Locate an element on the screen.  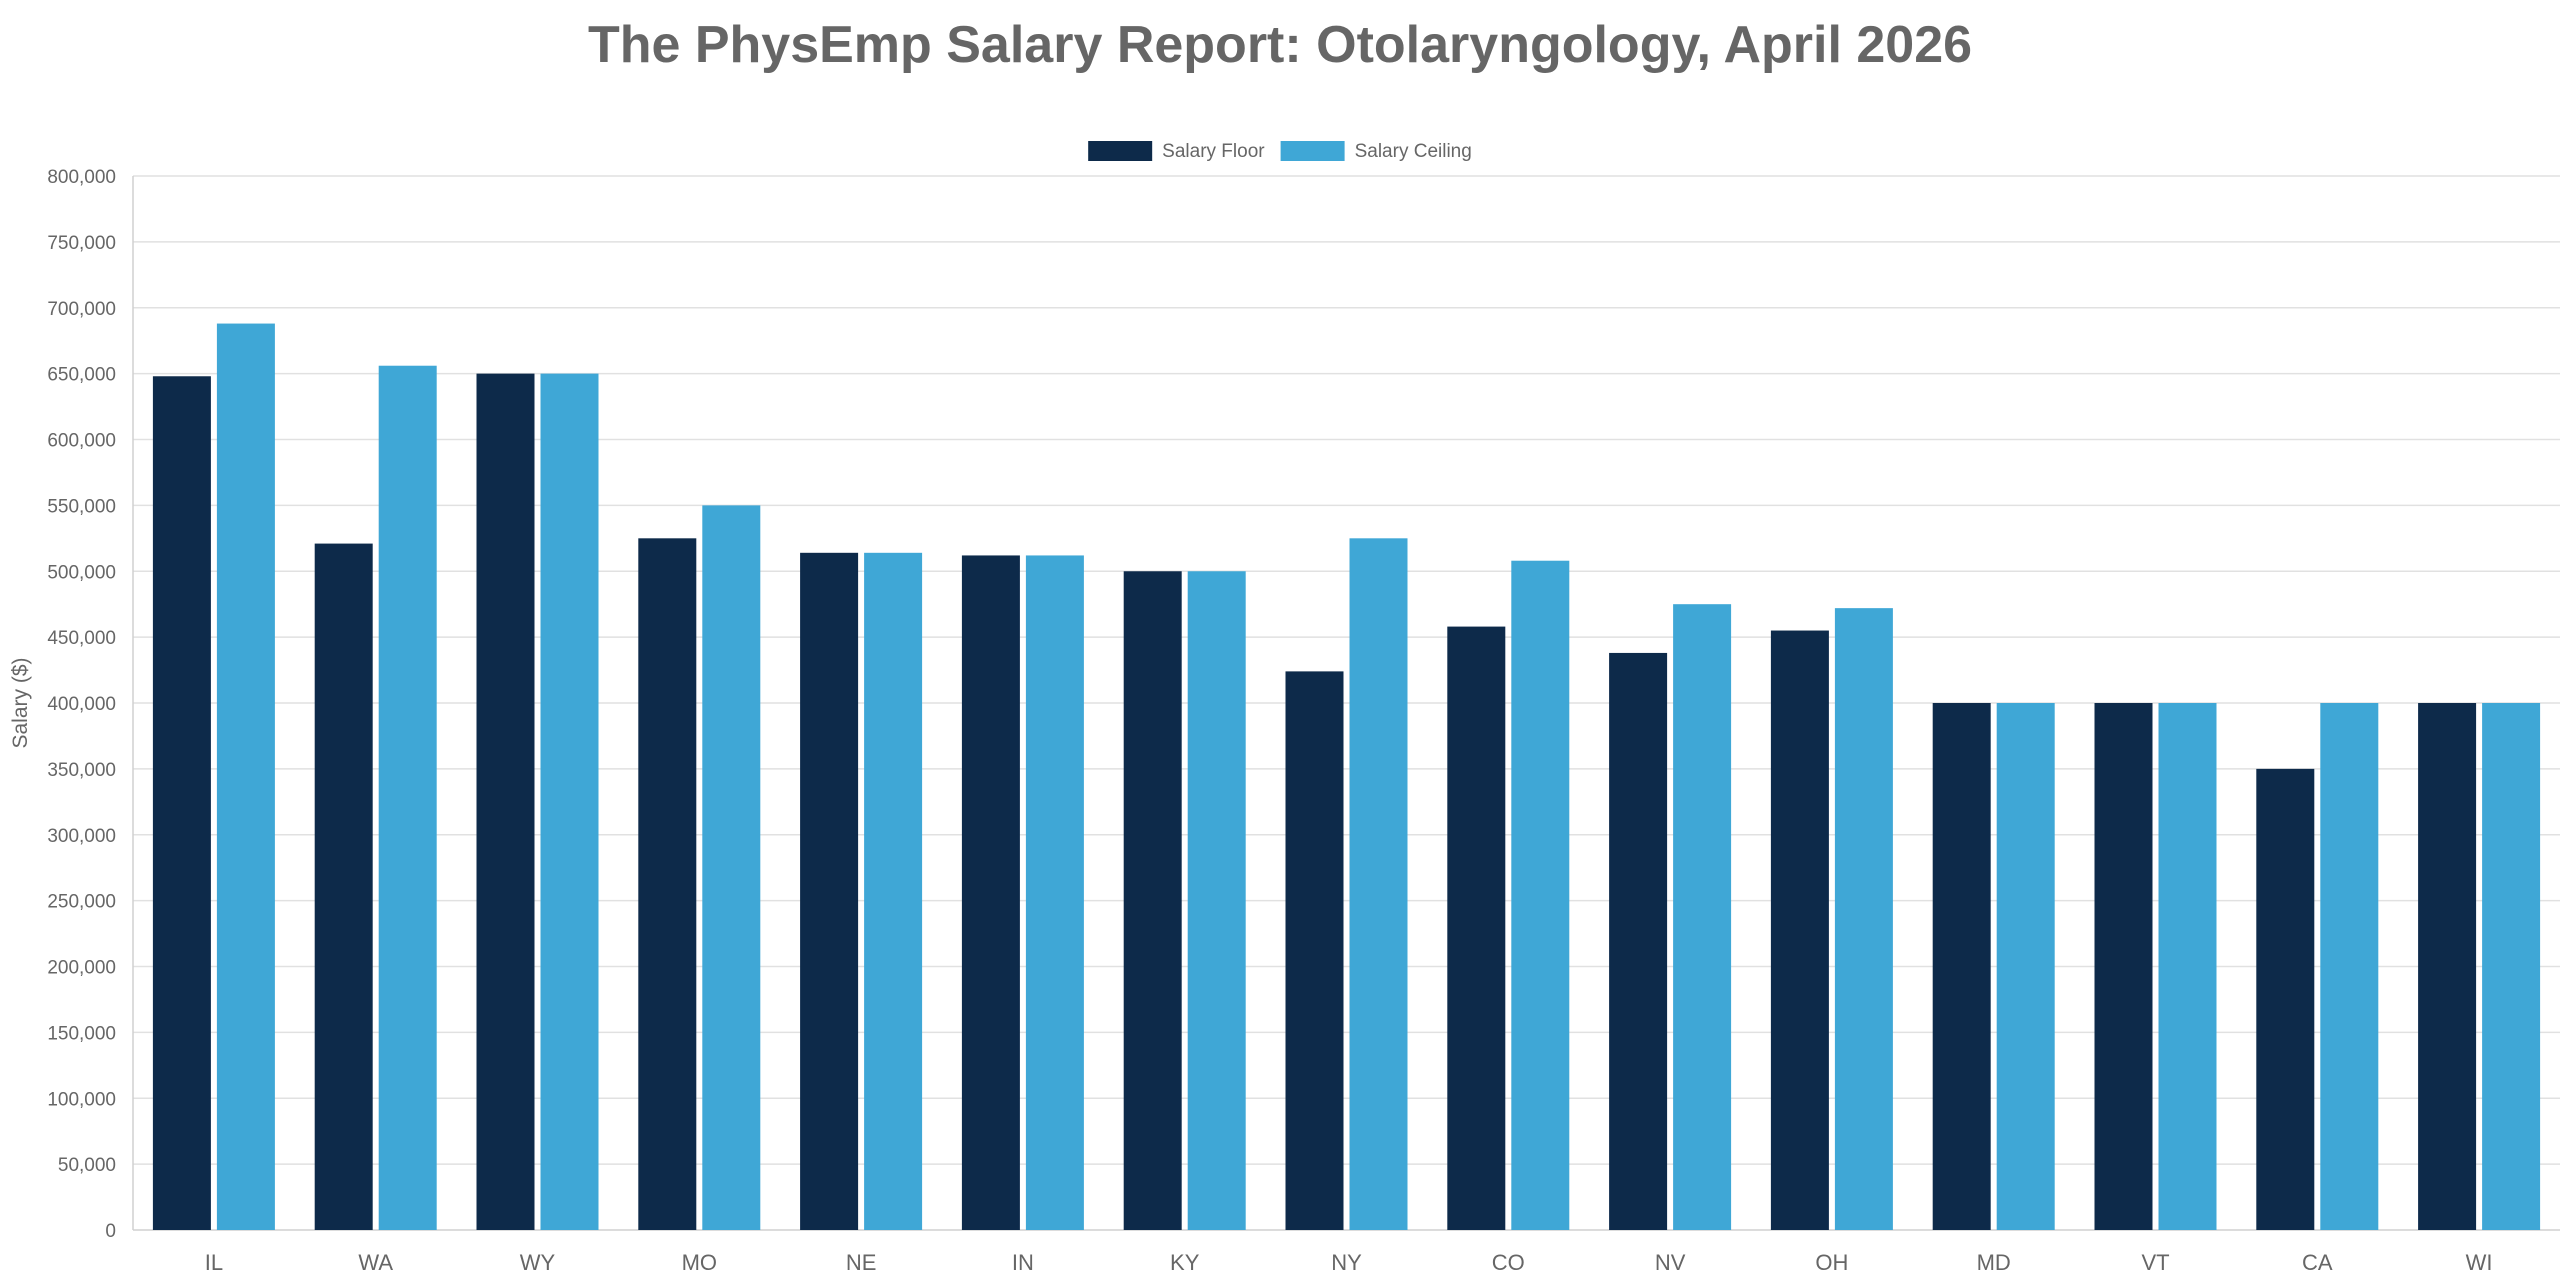
y-tick-label: 400,000 is located at coordinates (81, 704).